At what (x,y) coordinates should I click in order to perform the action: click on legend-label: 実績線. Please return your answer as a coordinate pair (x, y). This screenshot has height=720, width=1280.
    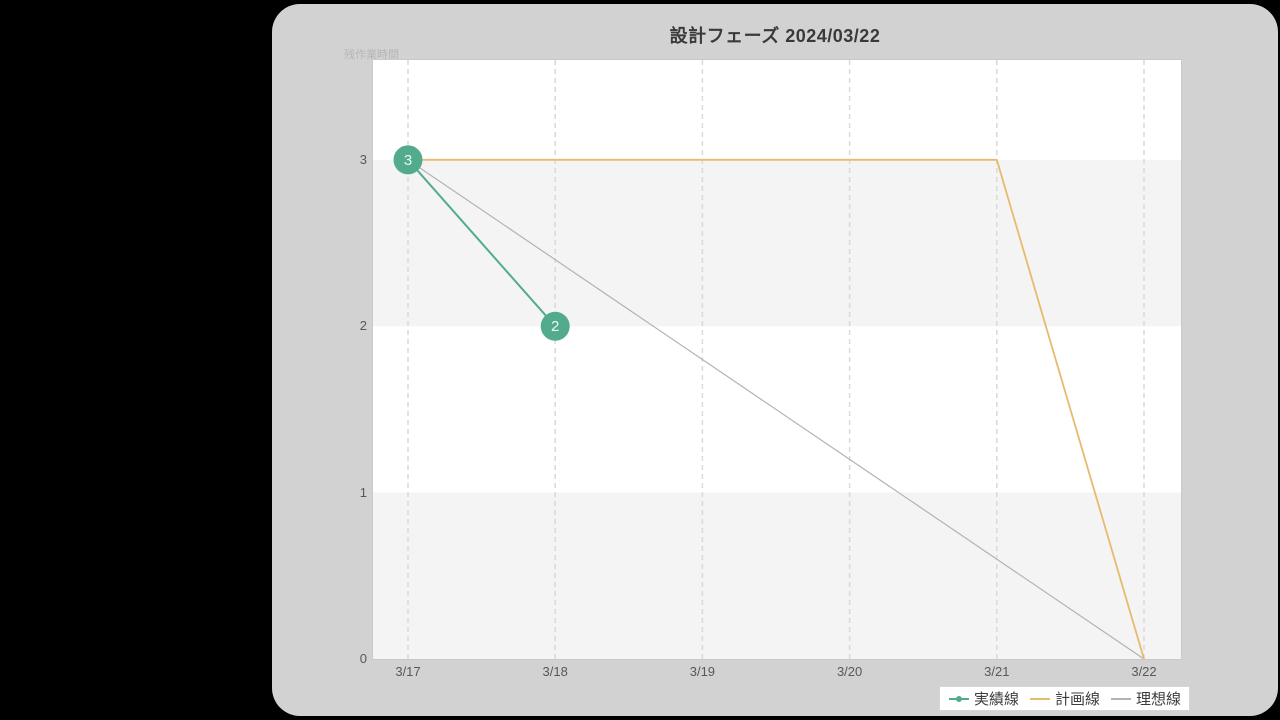
    Looking at the image, I should click on (996, 699).